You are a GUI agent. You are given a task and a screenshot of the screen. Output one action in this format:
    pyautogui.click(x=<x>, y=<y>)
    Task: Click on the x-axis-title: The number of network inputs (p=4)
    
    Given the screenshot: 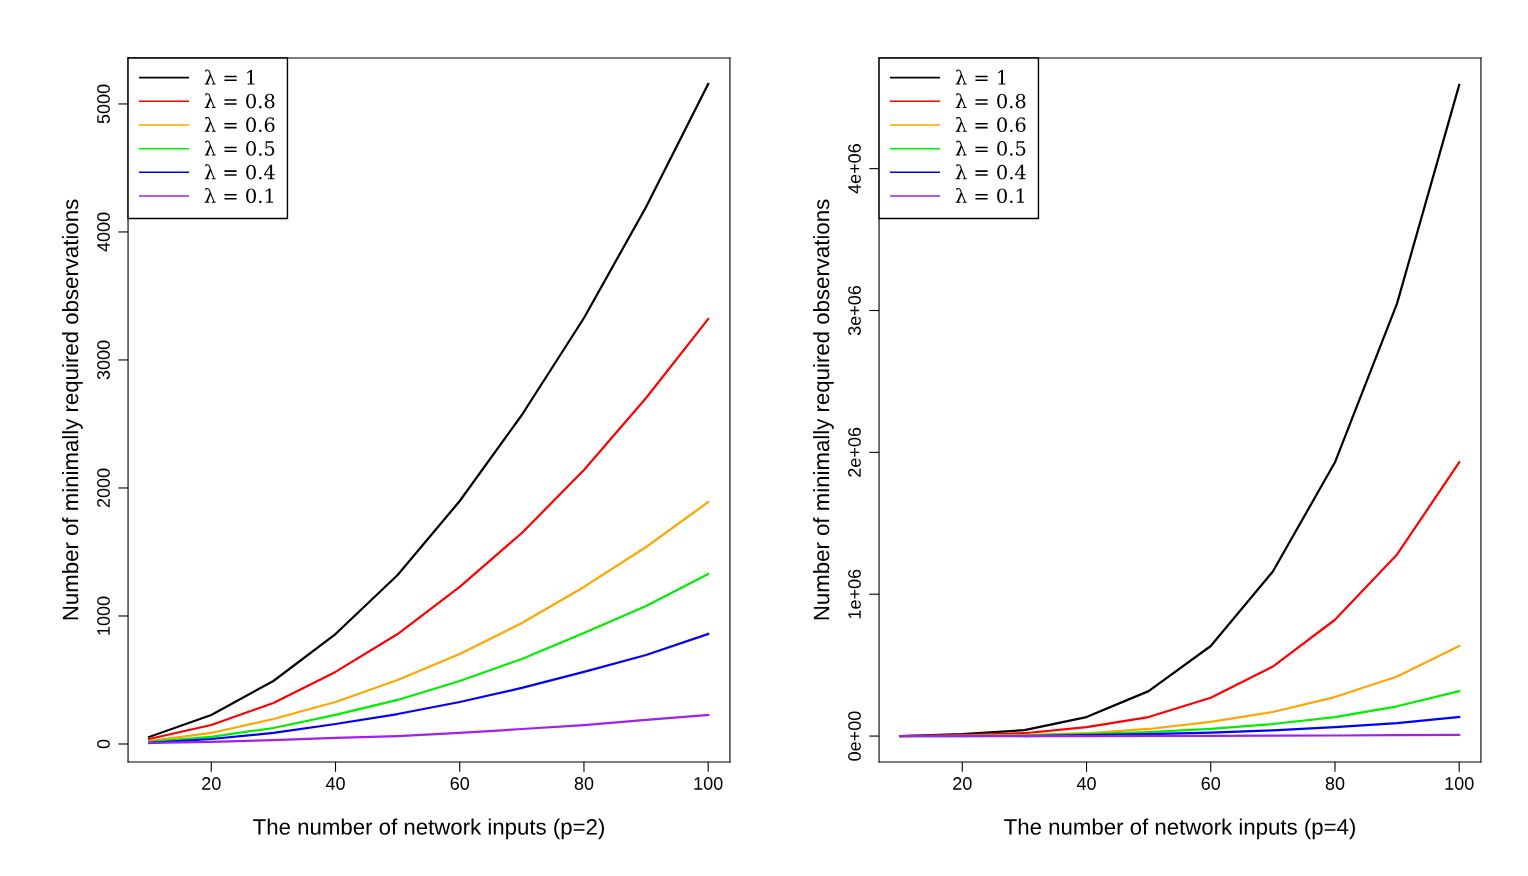 What is the action you would take?
    pyautogui.click(x=1179, y=829)
    